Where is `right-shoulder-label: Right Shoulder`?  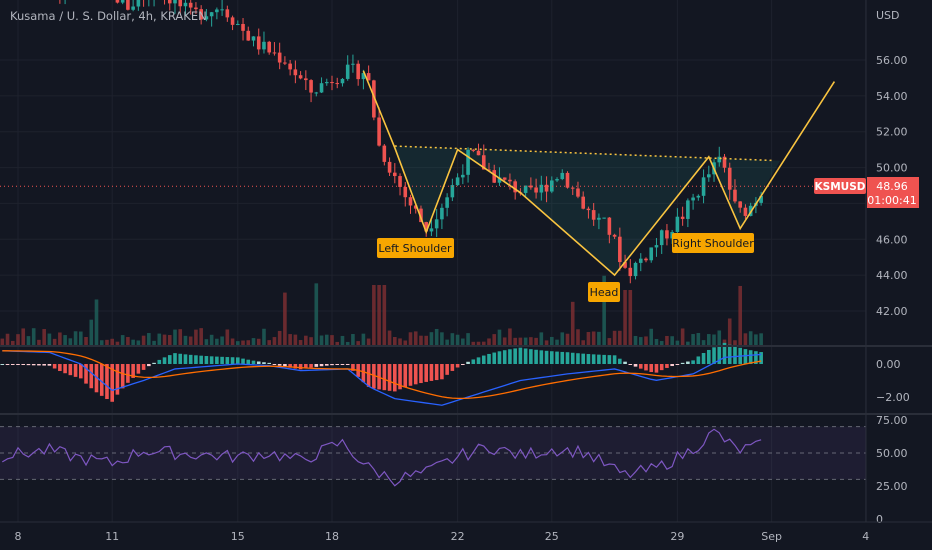
right-shoulder-label: Right Shoulder is located at coordinates (713, 243).